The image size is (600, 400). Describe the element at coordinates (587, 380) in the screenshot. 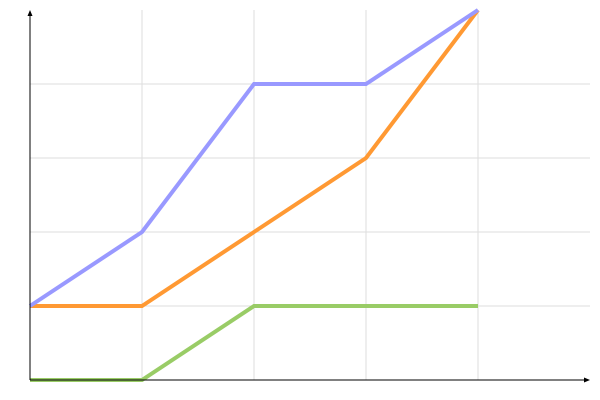

I see `x-axis-arrow-icon` at that location.